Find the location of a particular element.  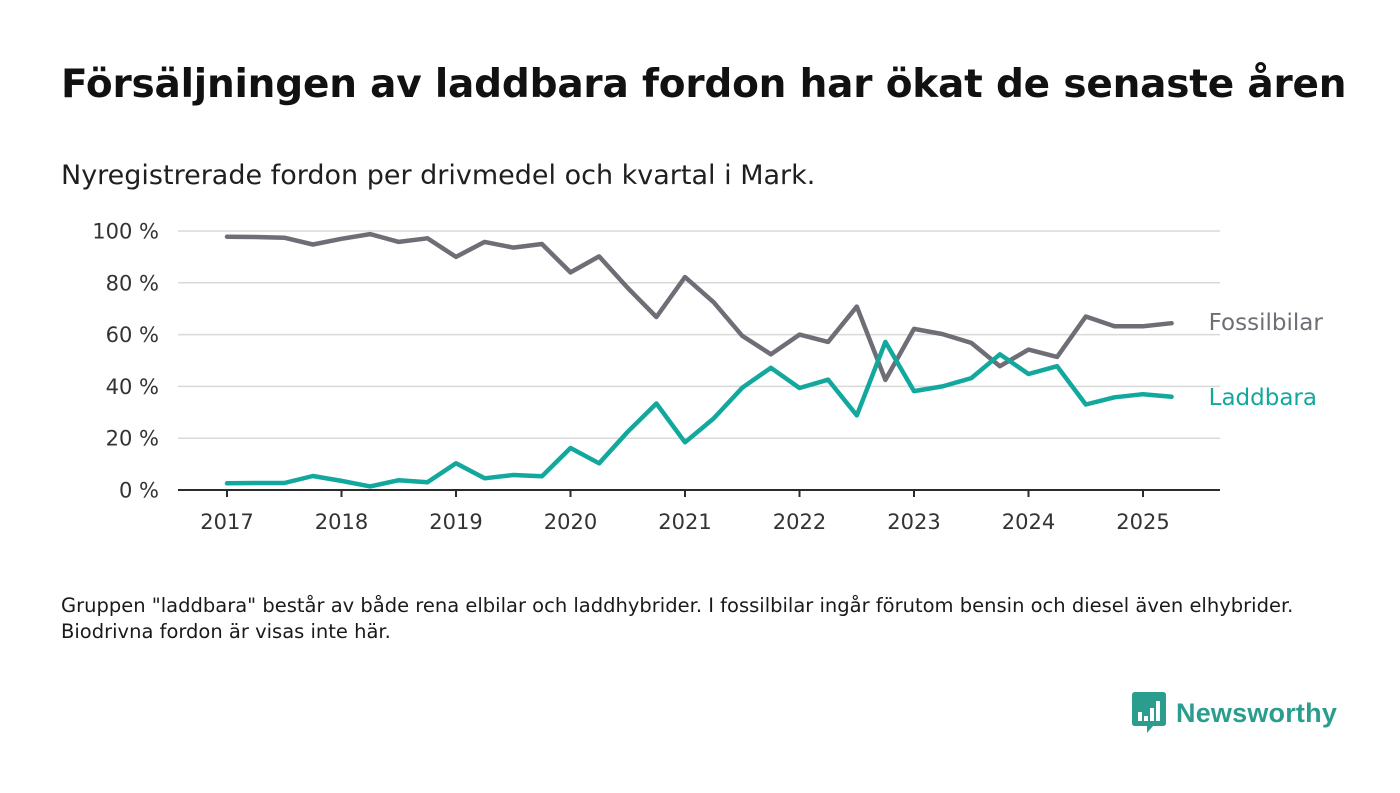

x-tick-label: 2019 is located at coordinates (455, 522).